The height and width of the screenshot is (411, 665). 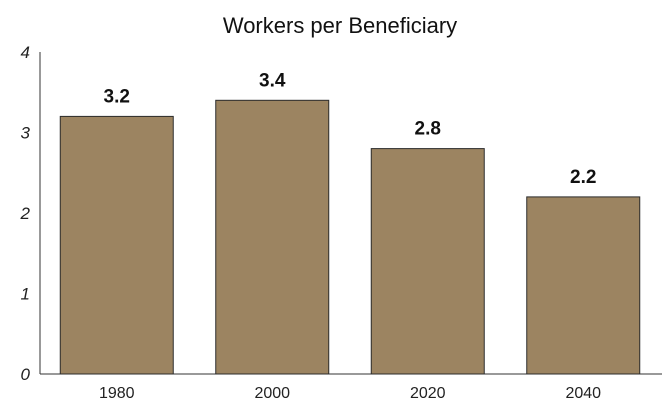 I want to click on x-tick-label-1980: 1980, so click(x=117, y=393).